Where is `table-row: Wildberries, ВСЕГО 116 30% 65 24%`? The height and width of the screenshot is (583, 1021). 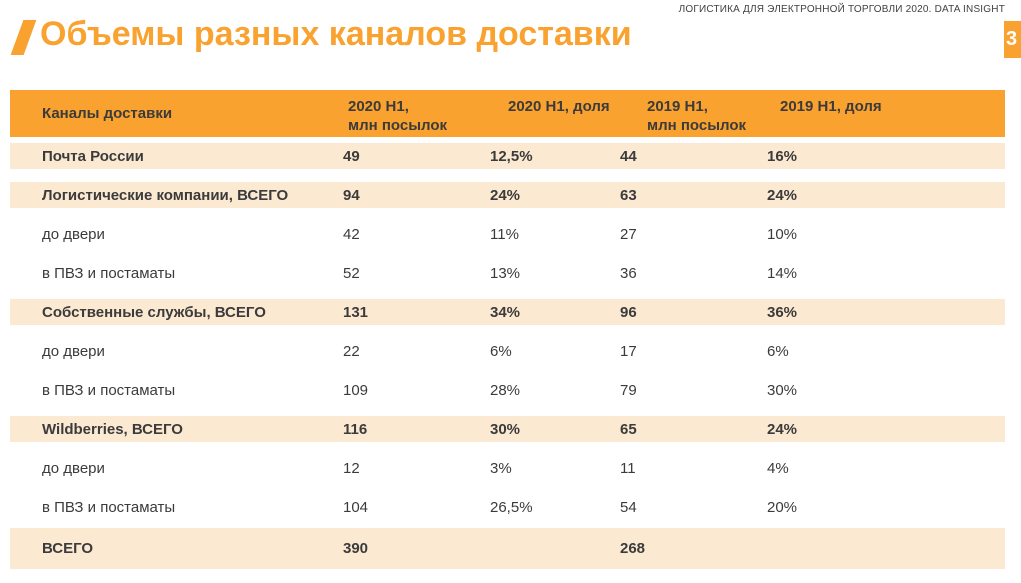 table-row: Wildberries, ВСЕГО 116 30% 65 24% is located at coordinates (507, 429).